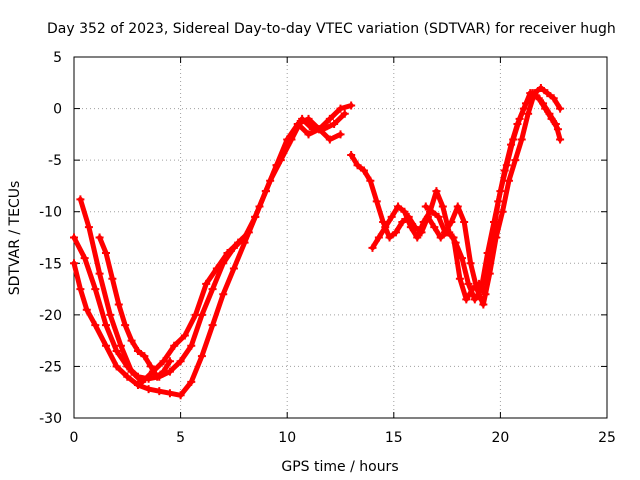  I want to click on x-tick-label: 5, so click(180, 438).